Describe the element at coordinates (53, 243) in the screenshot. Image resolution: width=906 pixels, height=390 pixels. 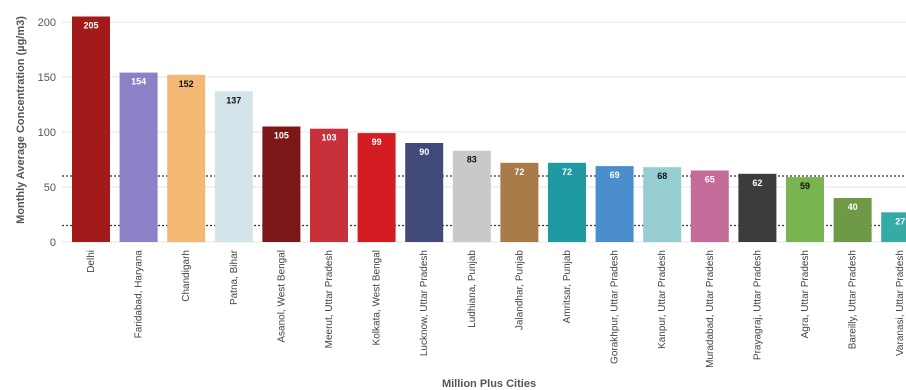
I see `y-tick-label: 0` at that location.